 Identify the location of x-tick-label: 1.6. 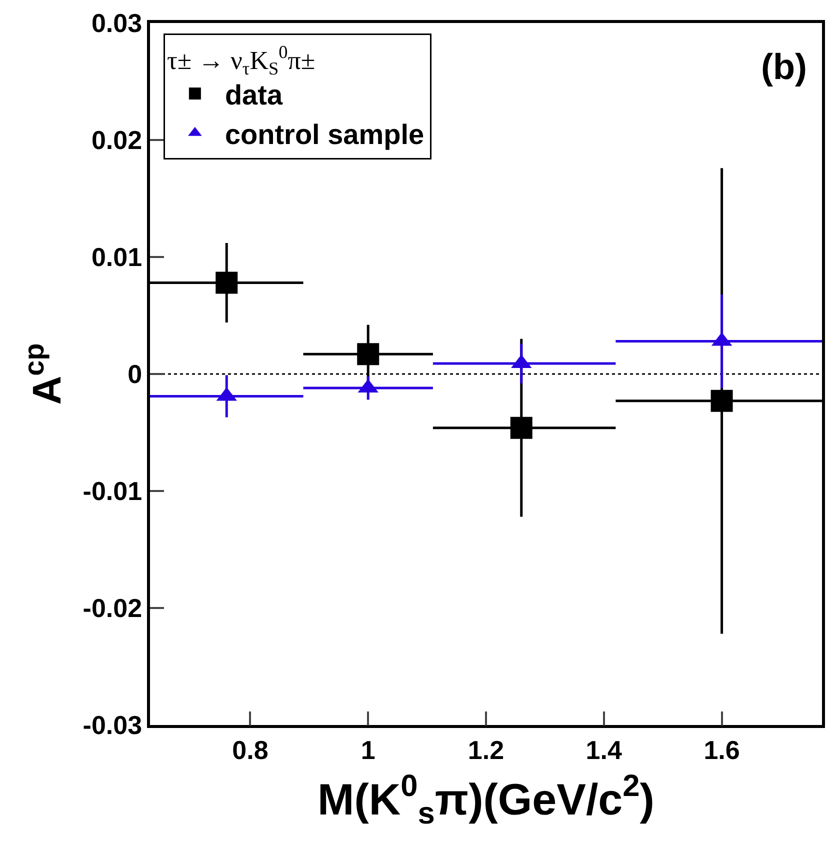
(722, 749).